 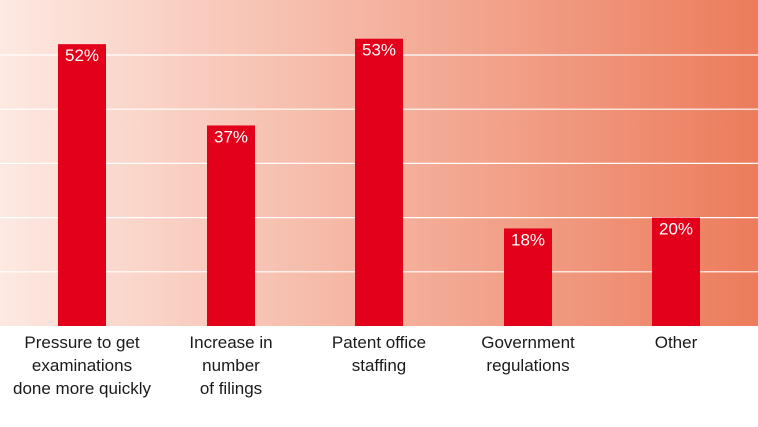 I want to click on category-label-line: regulations, so click(x=527, y=365).